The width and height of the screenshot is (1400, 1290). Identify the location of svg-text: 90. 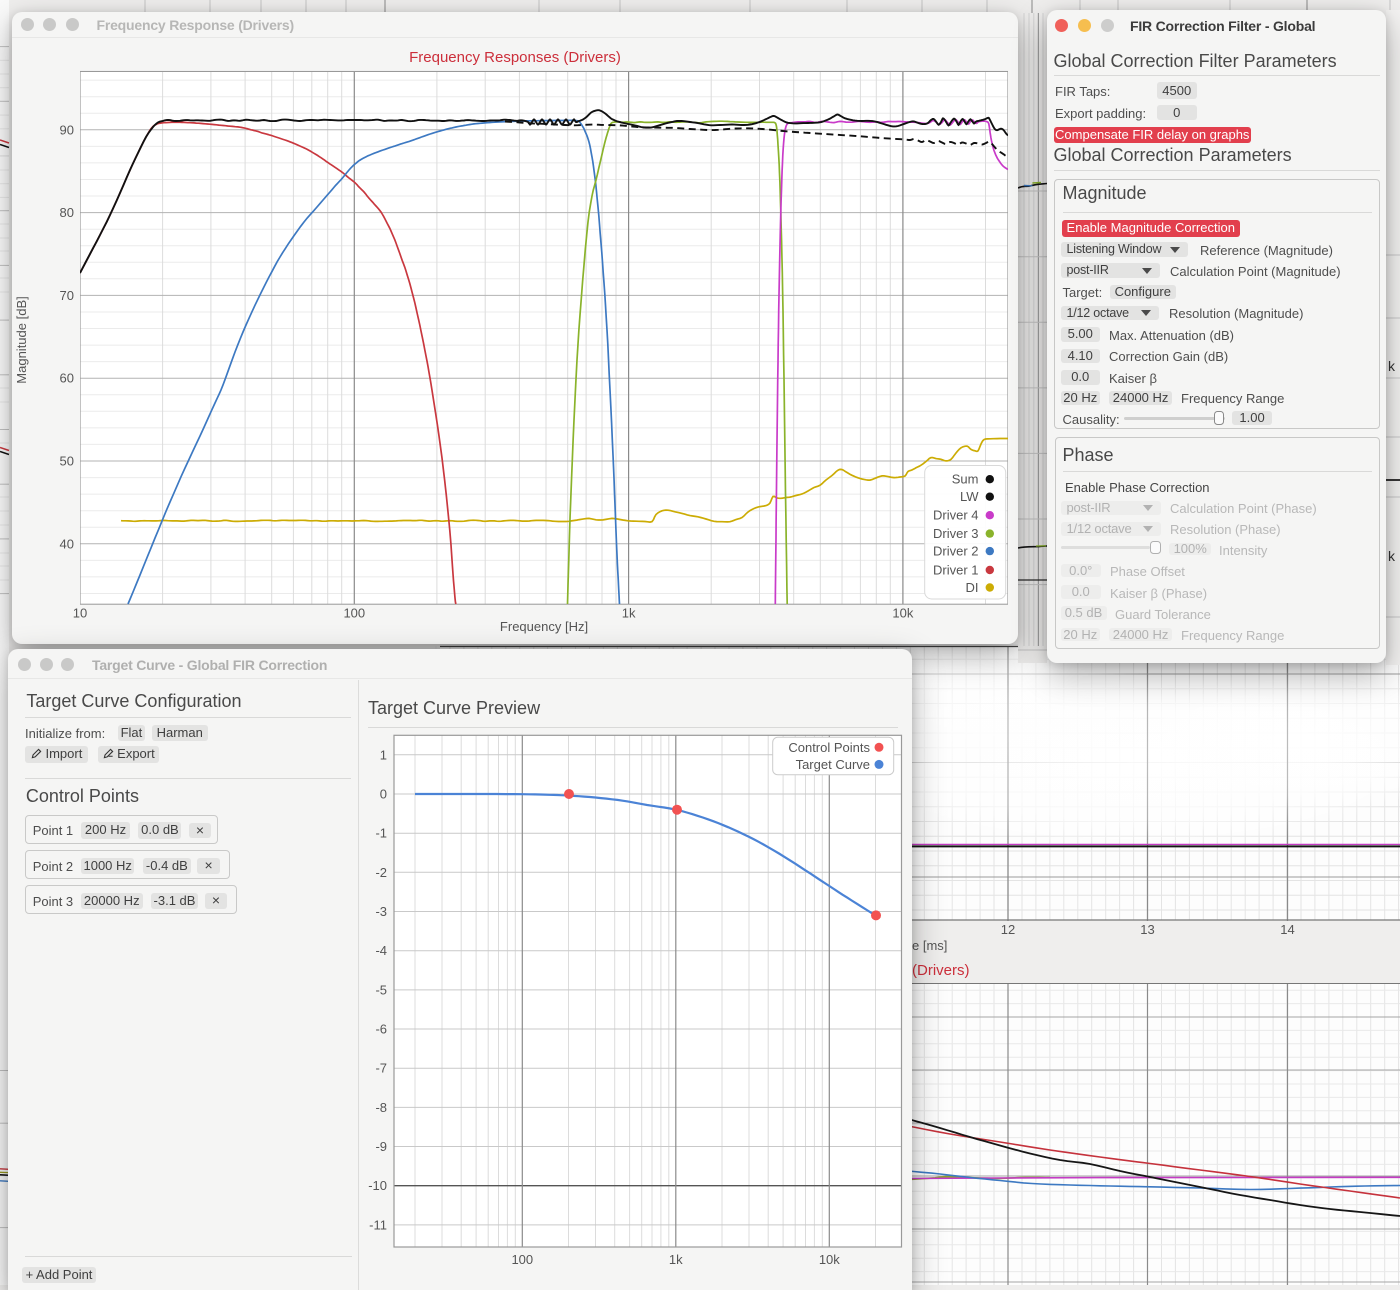
(67, 129).